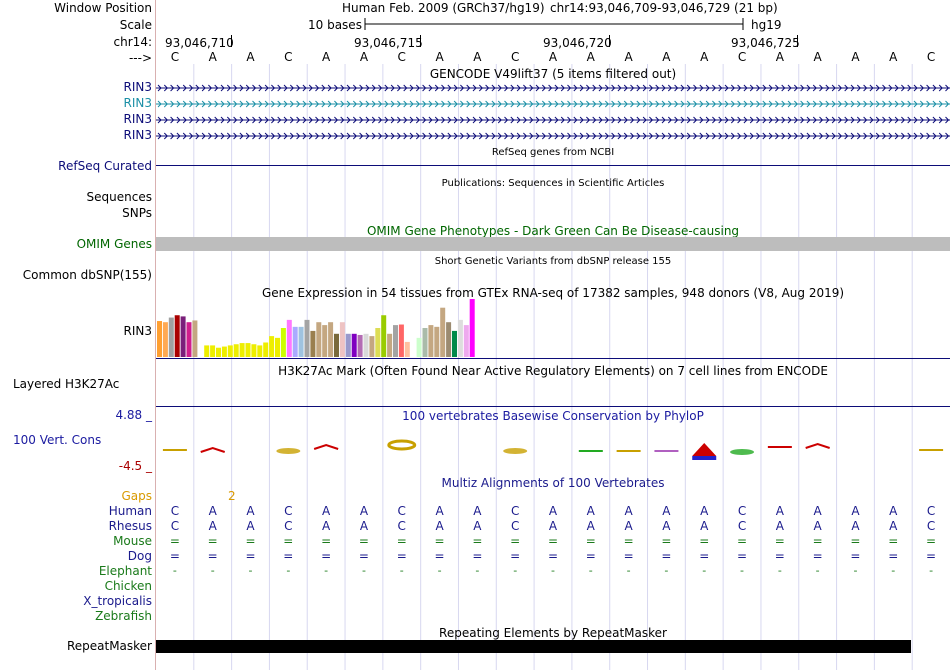 Image resolution: width=950 pixels, height=670 pixels. I want to click on publications-snps-label: SNPs, so click(137, 213).